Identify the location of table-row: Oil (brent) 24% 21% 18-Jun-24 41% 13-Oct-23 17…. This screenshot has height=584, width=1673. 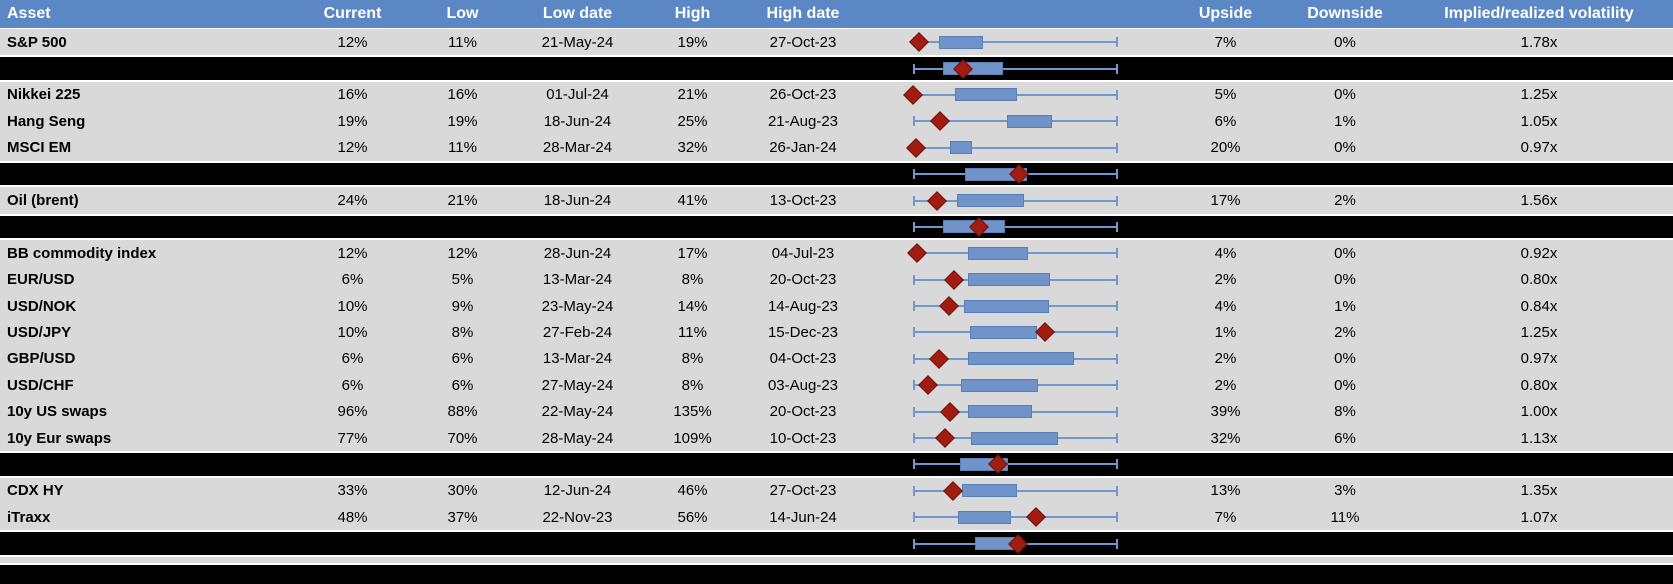
(836, 200).